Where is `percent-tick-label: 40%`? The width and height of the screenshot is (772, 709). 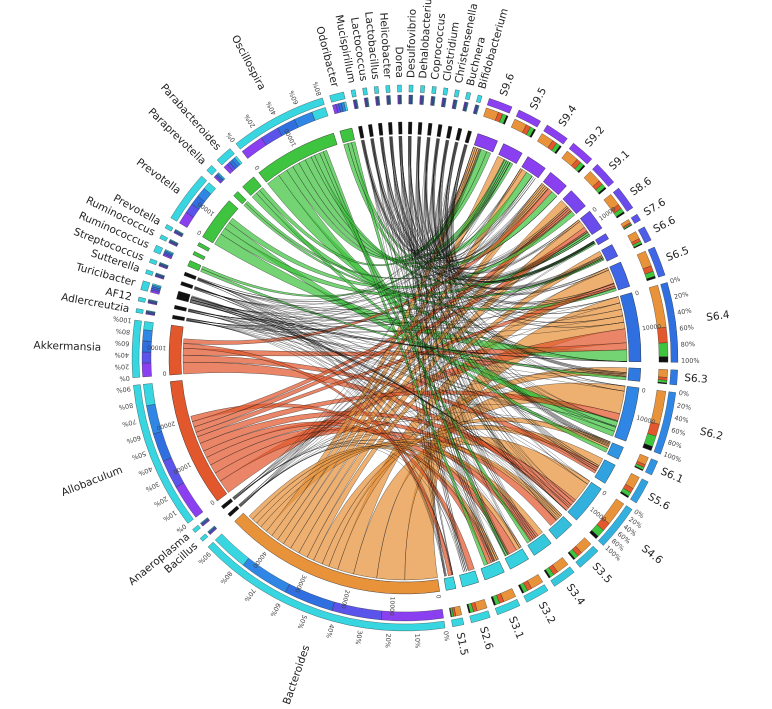
percent-tick-label: 40% is located at coordinates (330, 631).